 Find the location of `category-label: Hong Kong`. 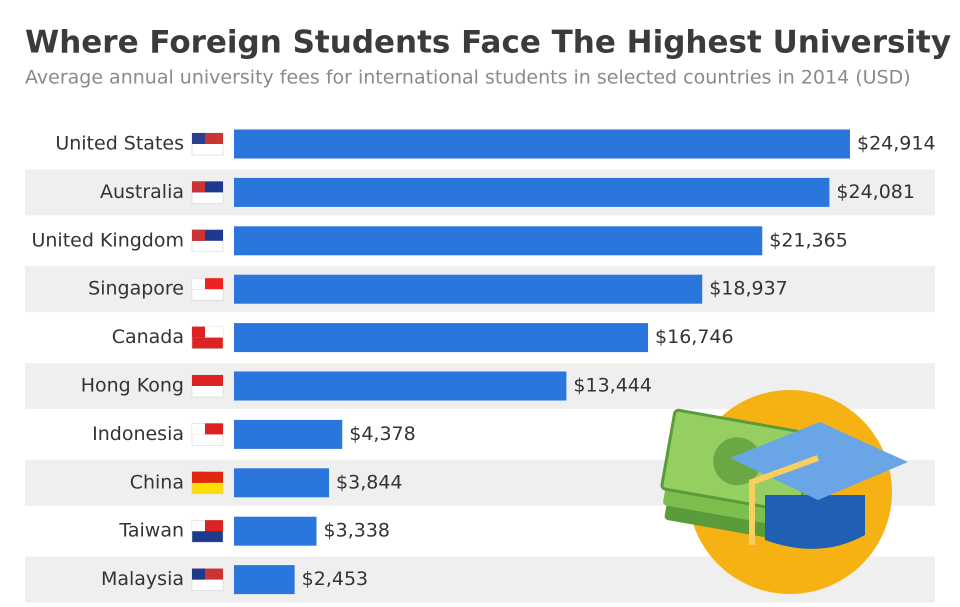

category-label: Hong Kong is located at coordinates (132, 386).